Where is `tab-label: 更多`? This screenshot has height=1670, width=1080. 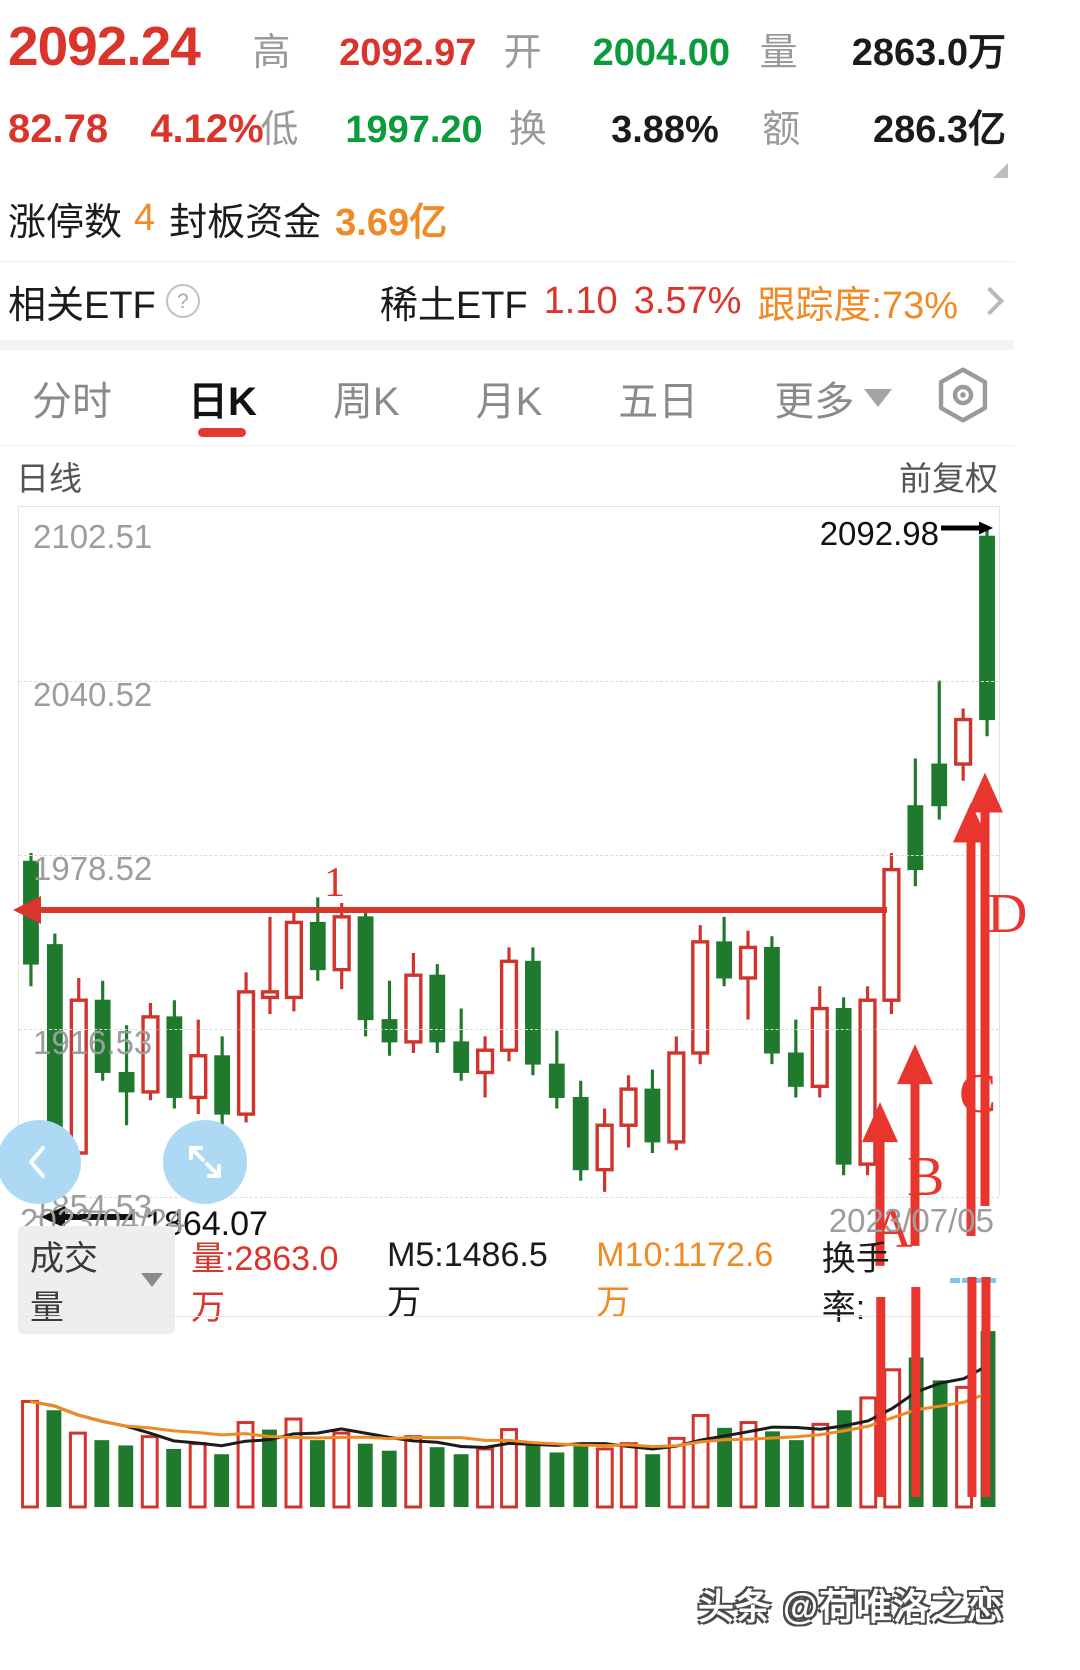 tab-label: 更多 is located at coordinates (814, 401).